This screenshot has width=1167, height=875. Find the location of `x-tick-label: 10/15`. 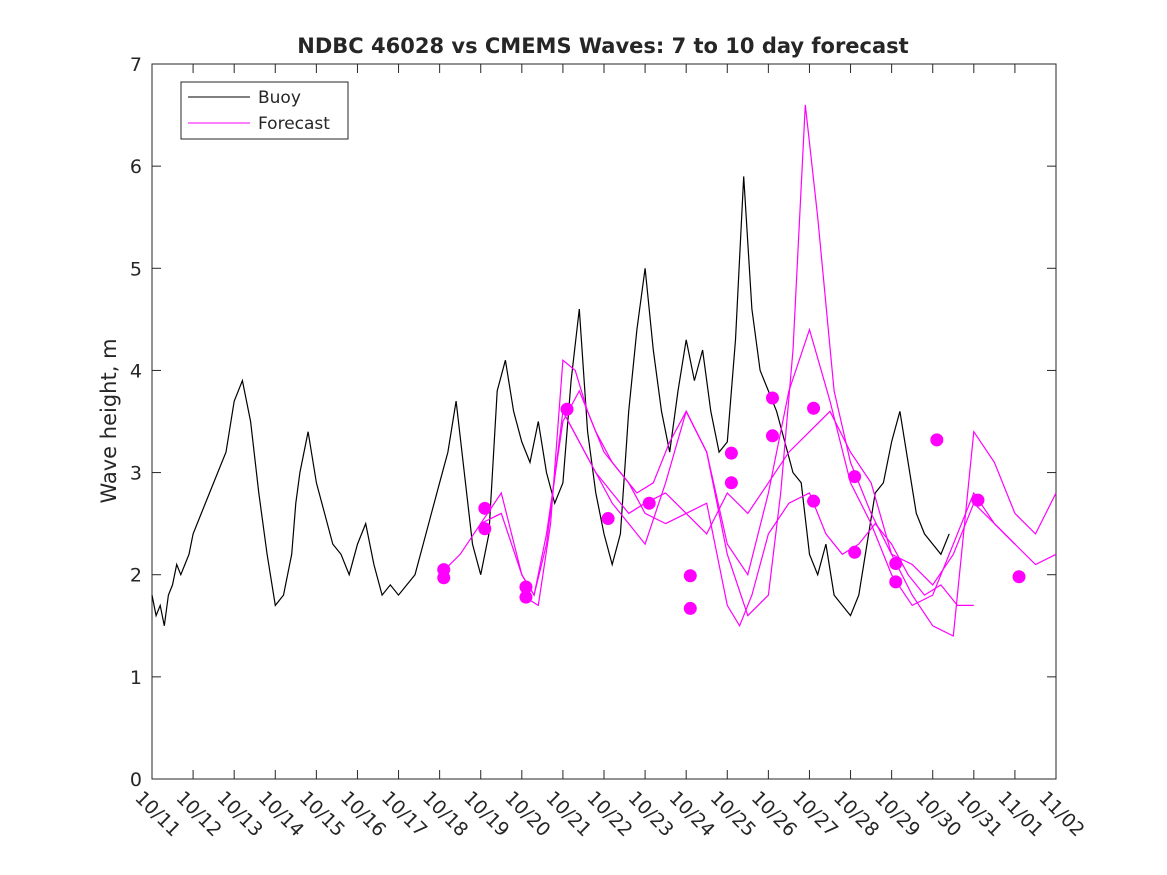

x-tick-label: 10/15 is located at coordinates (322, 814).